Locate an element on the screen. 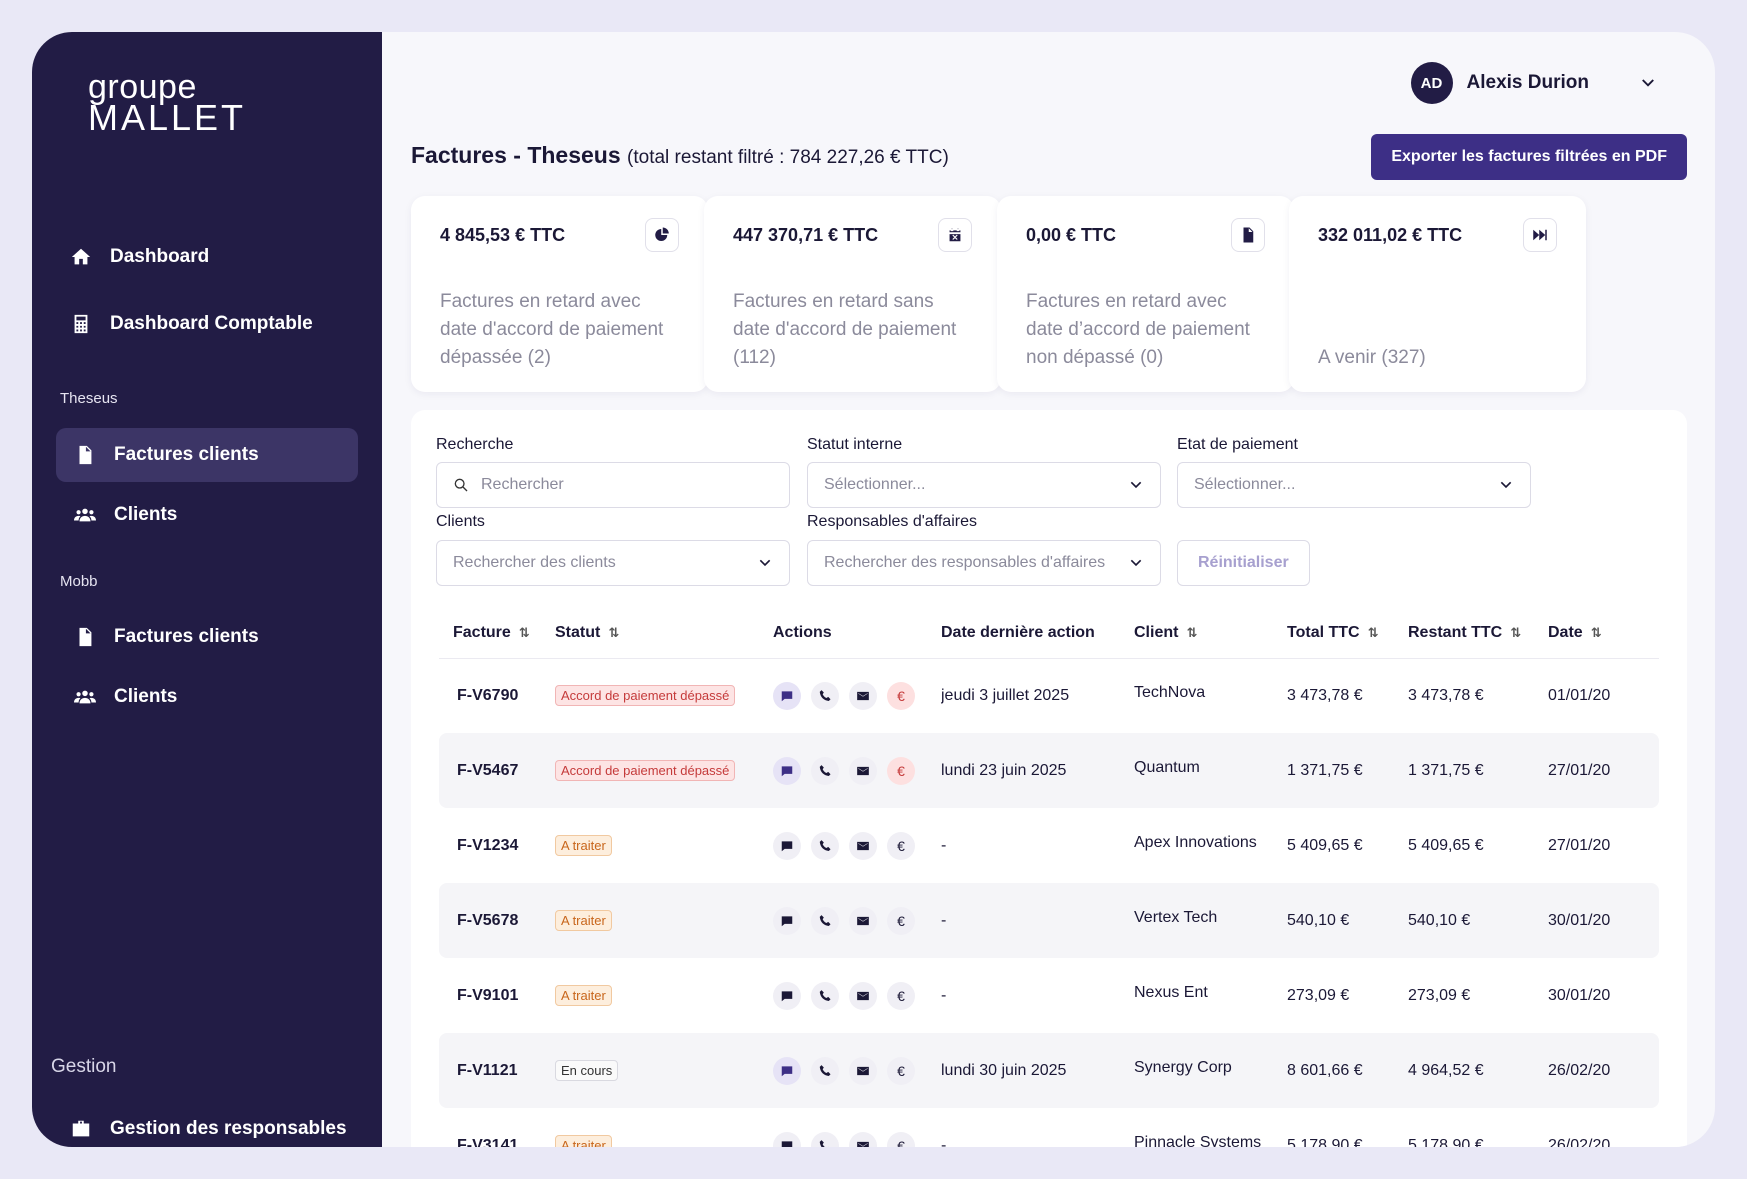 This screenshot has height=1179, width=1747. sidebar-item-theseus-factures: Factures clients is located at coordinates (207, 455).